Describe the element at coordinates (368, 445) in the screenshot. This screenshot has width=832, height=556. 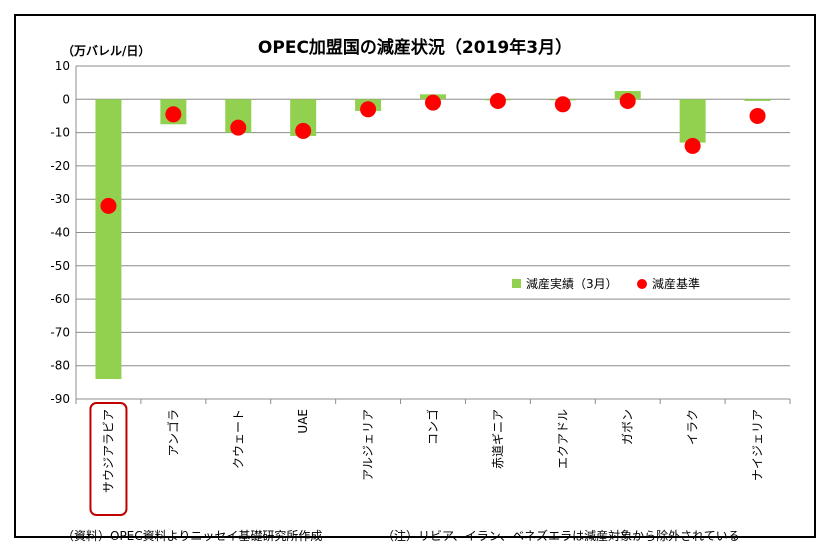
I see `x-tick-label: アルジェリア` at that location.